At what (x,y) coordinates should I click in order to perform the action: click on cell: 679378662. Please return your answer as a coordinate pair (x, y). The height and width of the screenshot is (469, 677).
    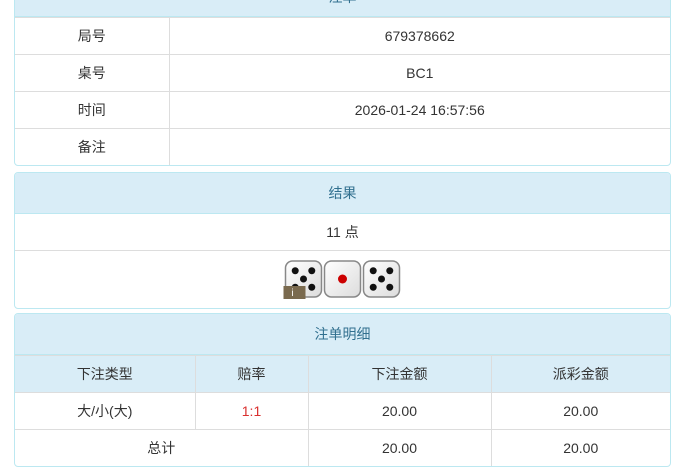
    Looking at the image, I should click on (419, 36).